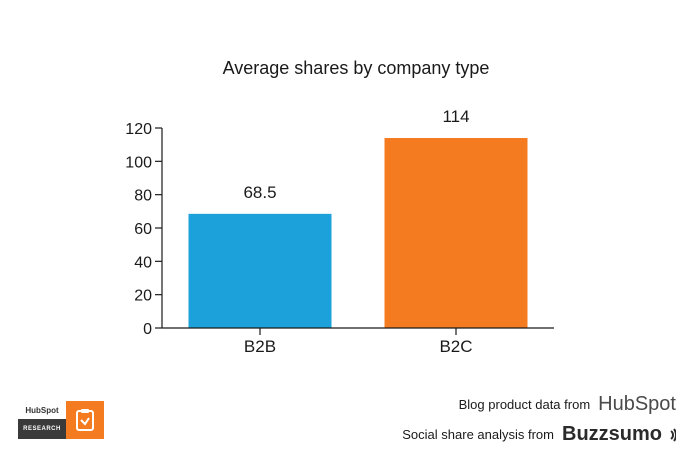 This screenshot has width=696, height=459. What do you see at coordinates (147, 329) in the screenshot?
I see `y-tick-label: 0` at bounding box center [147, 329].